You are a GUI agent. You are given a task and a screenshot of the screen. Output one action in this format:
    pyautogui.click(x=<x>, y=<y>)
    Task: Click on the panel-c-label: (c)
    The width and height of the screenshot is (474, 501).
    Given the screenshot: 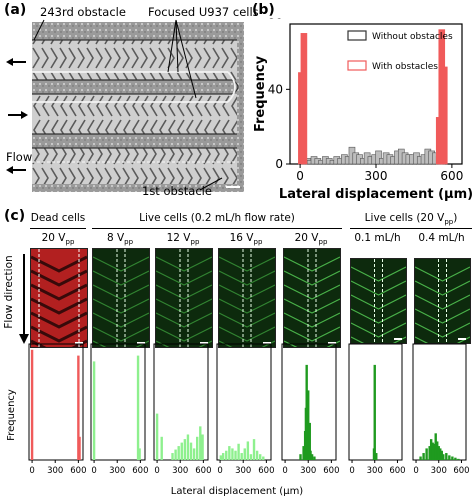 What is the action you would take?
    pyautogui.click(x=15, y=216)
    